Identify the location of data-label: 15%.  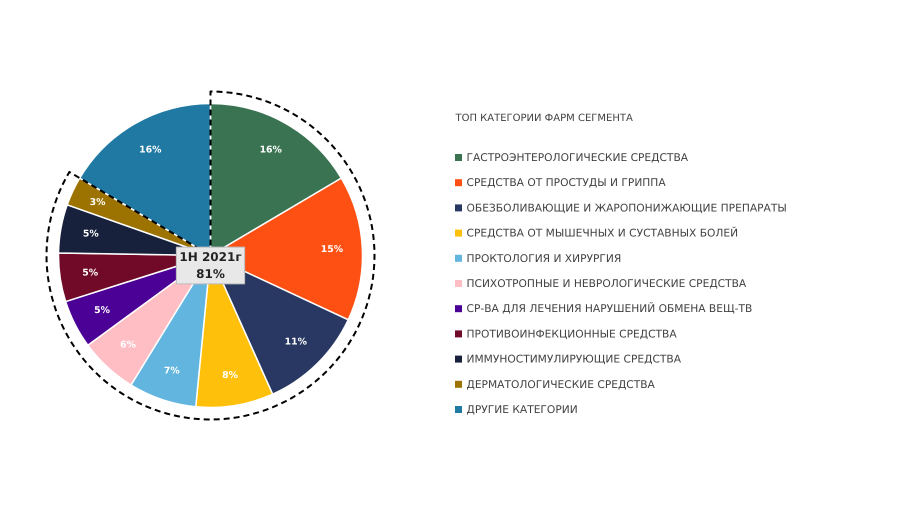
(332, 250).